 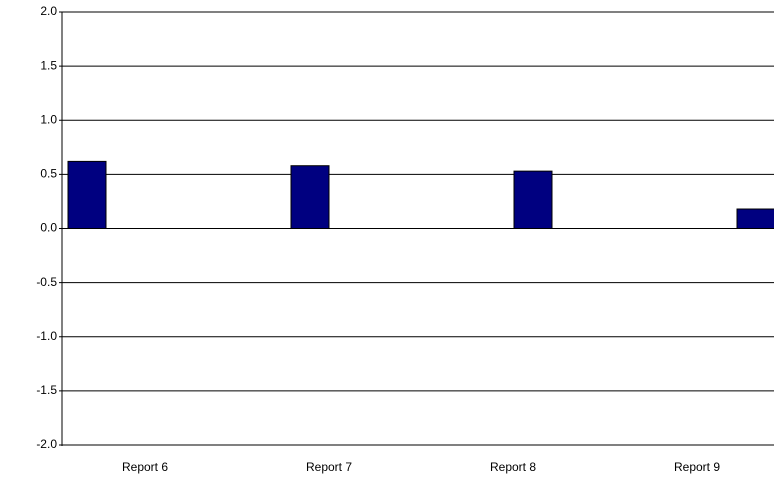 I want to click on y-tick-label: 0.0, so click(x=48, y=228).